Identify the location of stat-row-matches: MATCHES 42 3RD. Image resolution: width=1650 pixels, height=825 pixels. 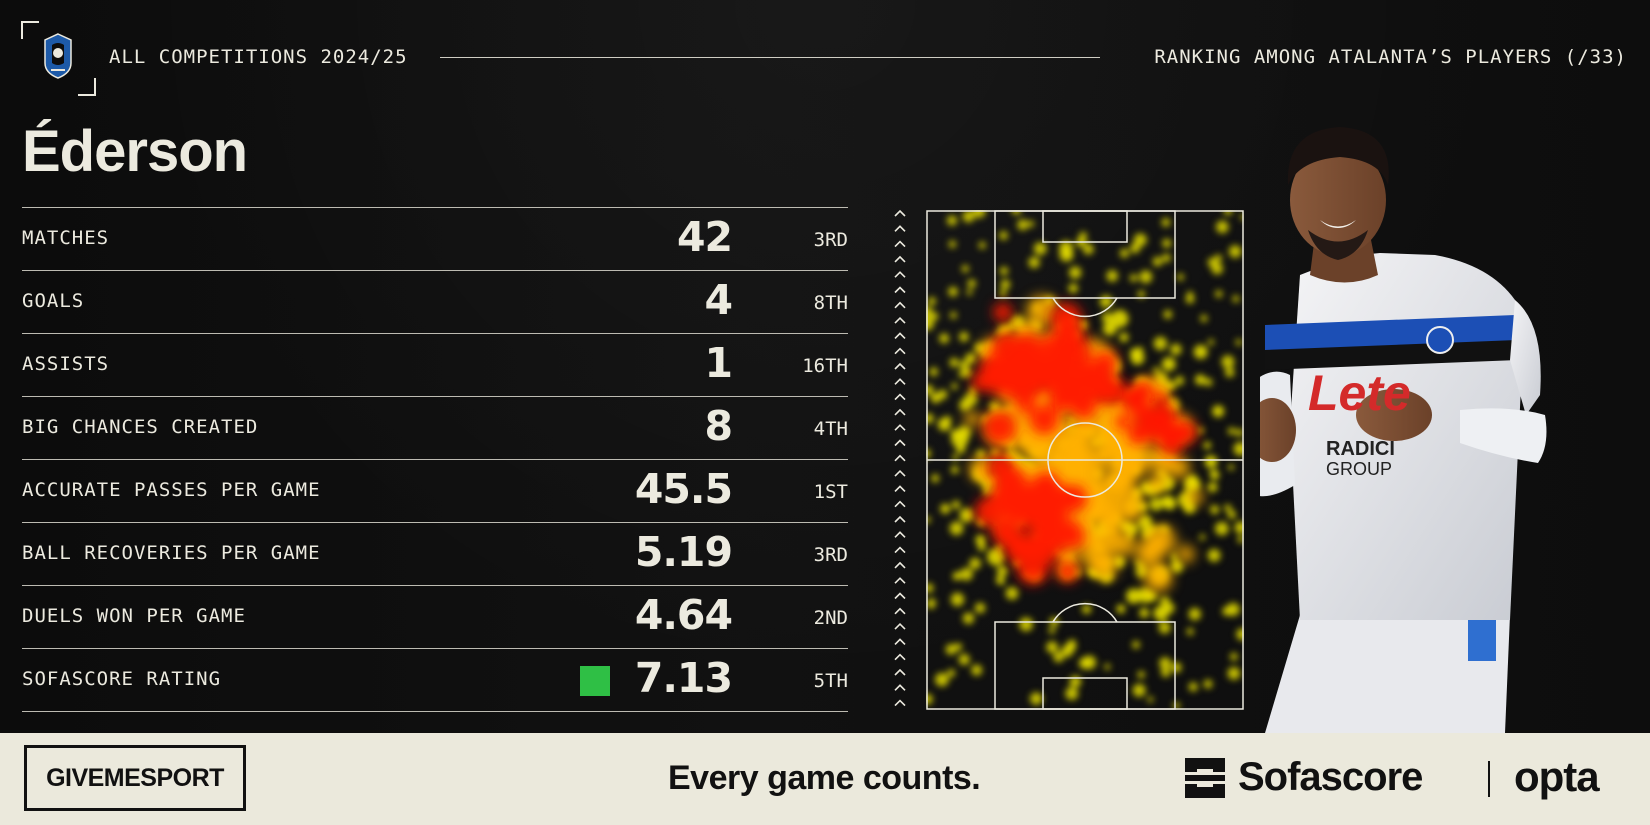
(435, 239).